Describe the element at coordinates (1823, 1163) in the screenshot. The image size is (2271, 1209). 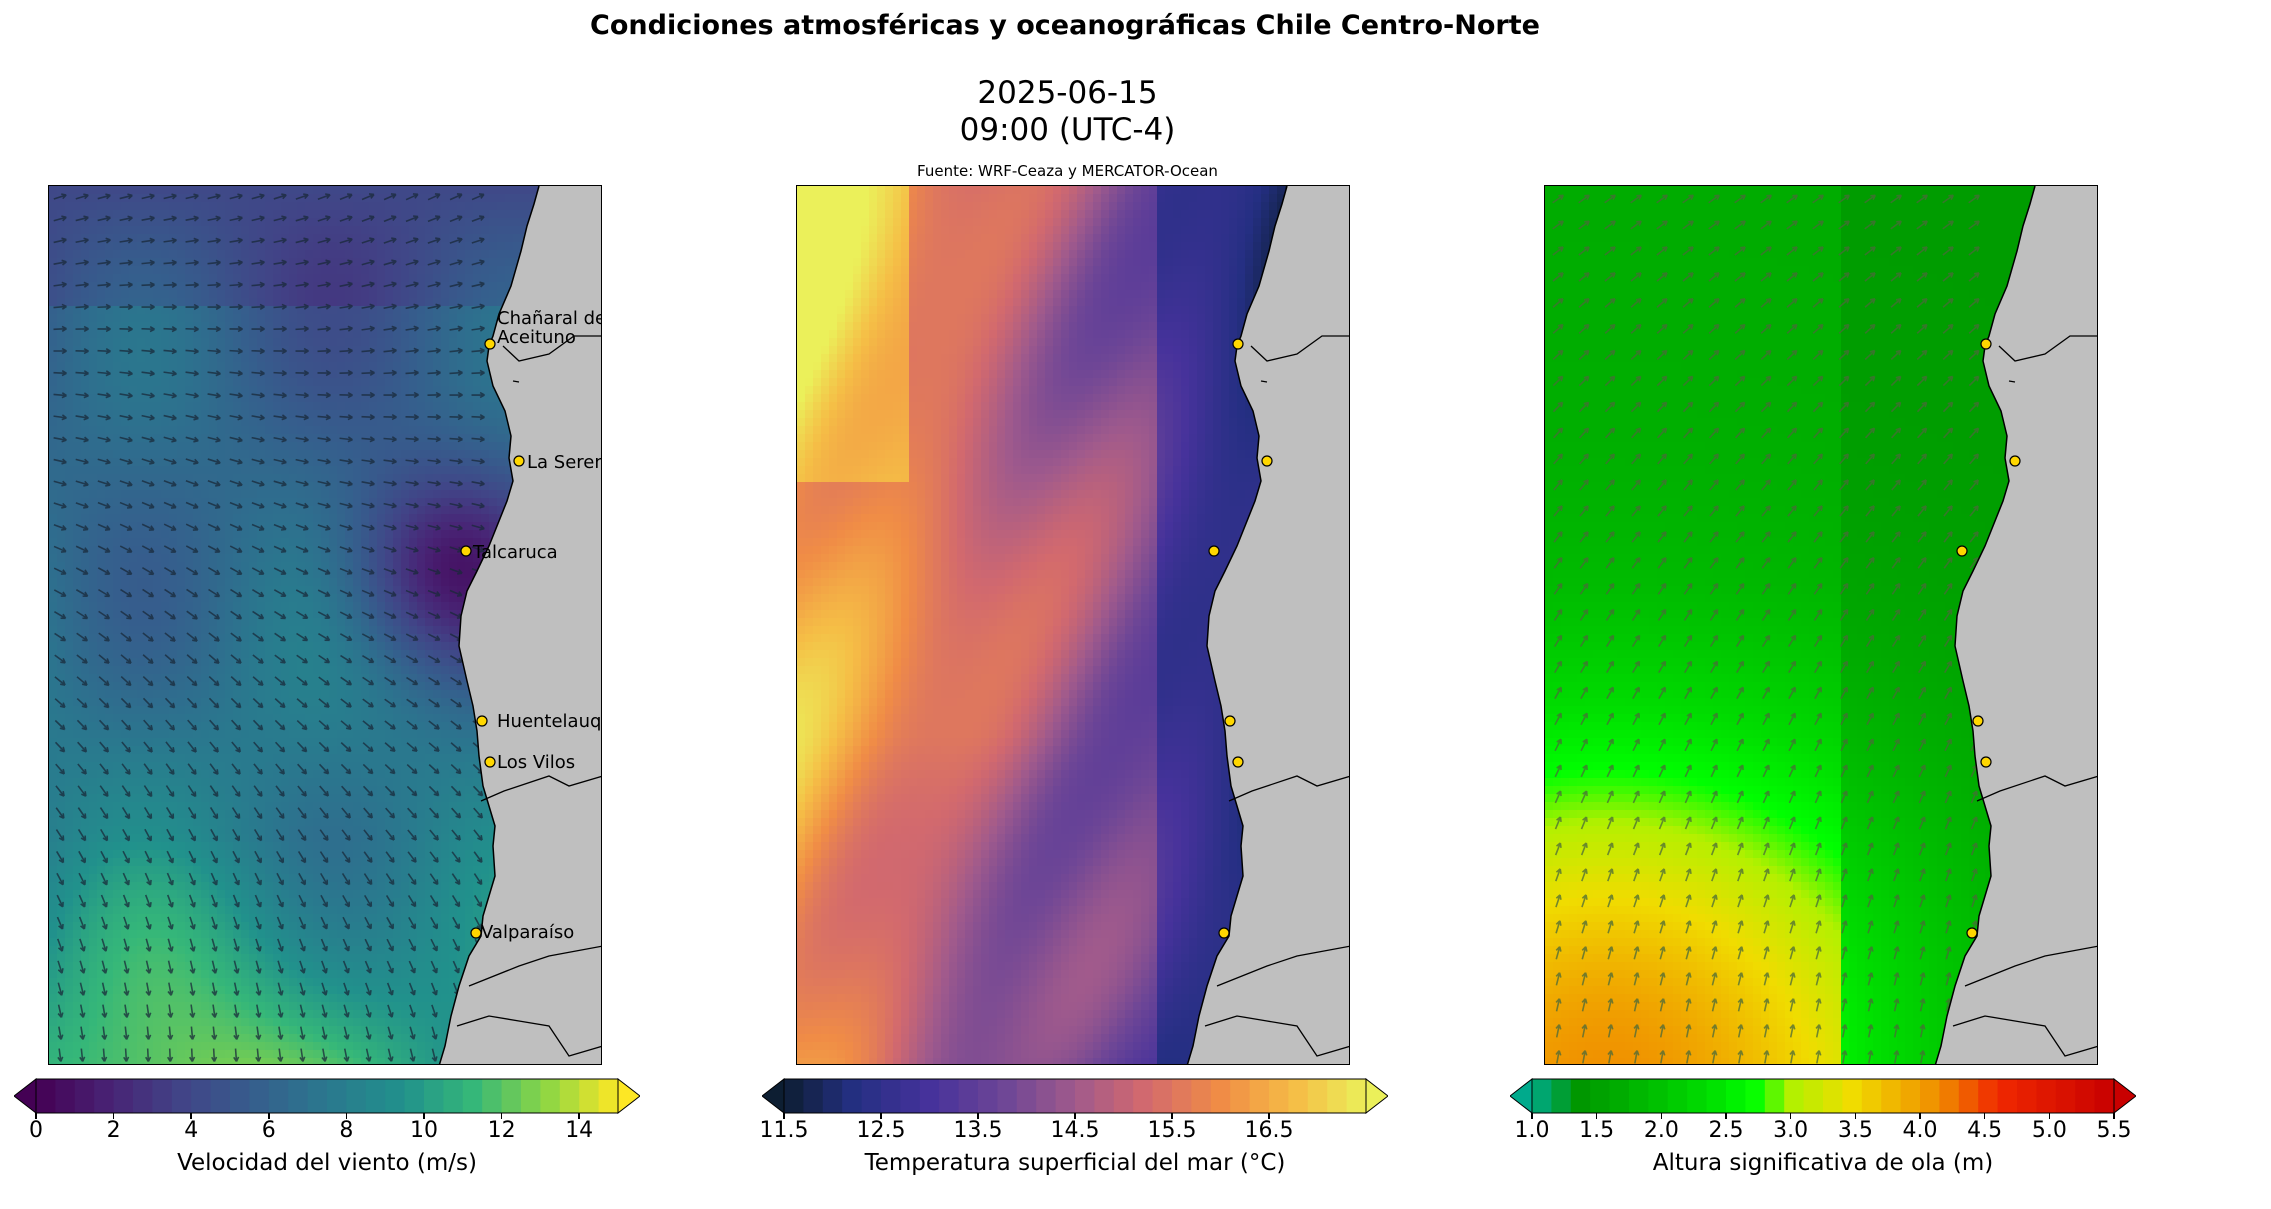
I see `wave-colorbar-label: Altura significativa de ola (m)` at that location.